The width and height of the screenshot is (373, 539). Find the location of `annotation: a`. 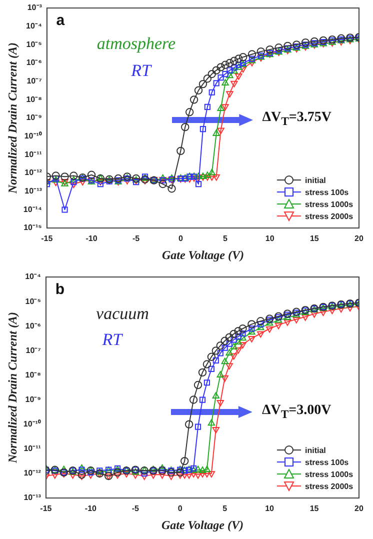

annotation: a is located at coordinates (60, 21).